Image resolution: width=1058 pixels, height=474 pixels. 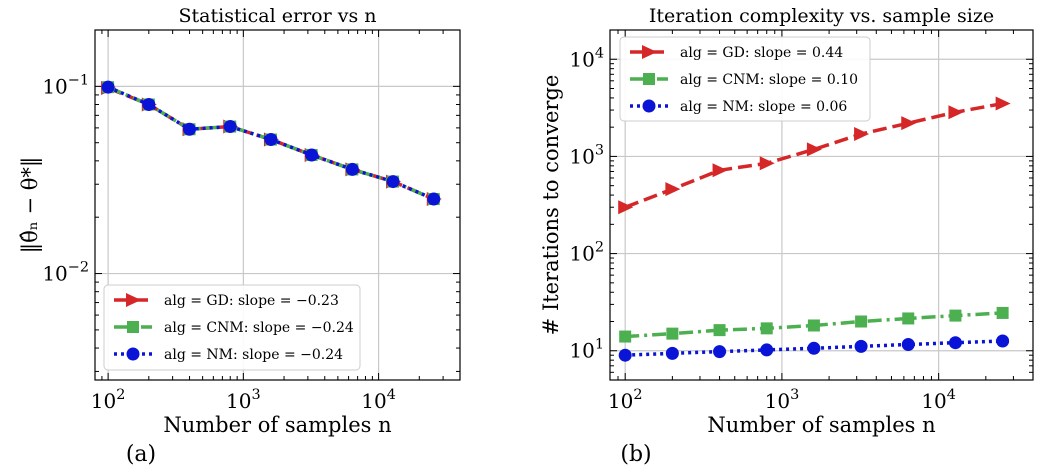 I want to click on legend-label-gd: alg = GD: slope = 0.44, so click(x=761, y=53).